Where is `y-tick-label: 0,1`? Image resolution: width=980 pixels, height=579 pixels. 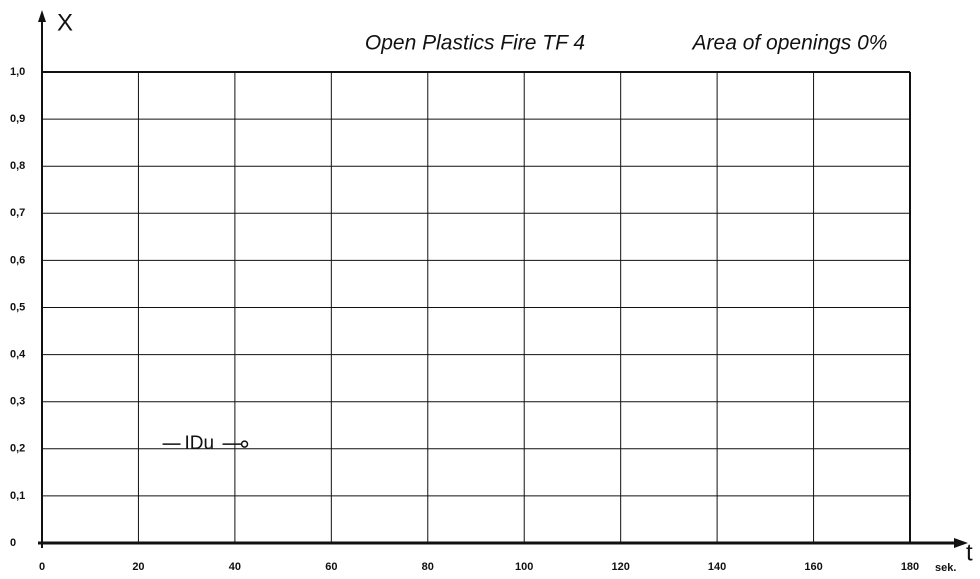 y-tick-label: 0,1 is located at coordinates (17, 496).